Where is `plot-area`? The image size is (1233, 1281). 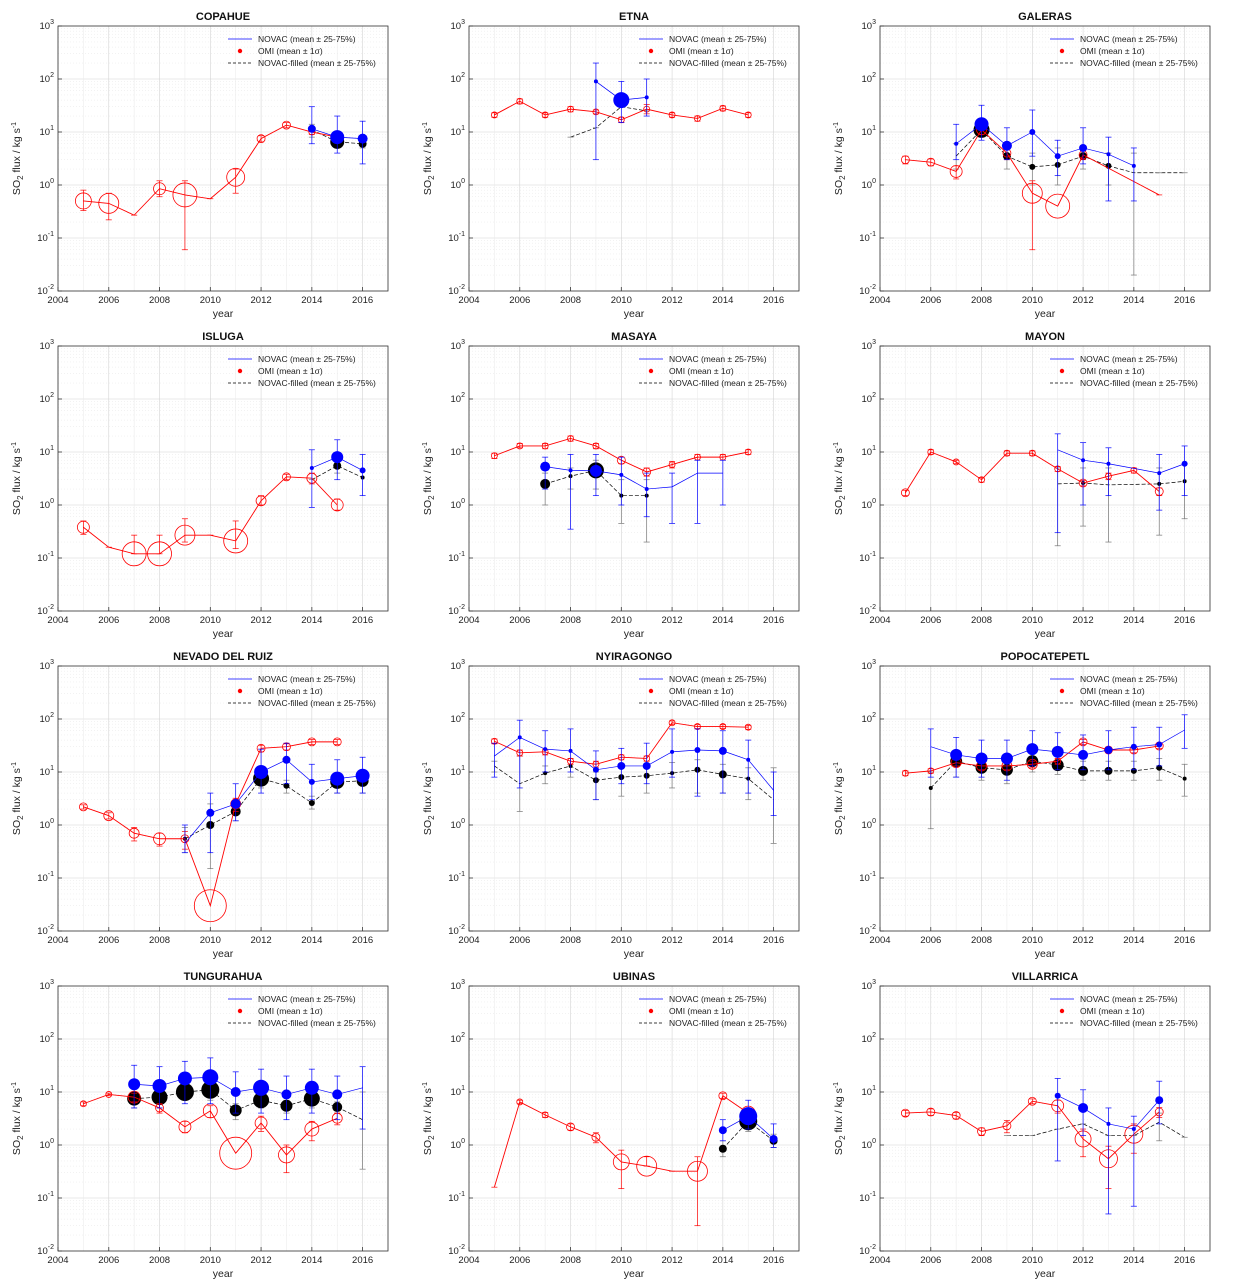 plot-area is located at coordinates (634, 798).